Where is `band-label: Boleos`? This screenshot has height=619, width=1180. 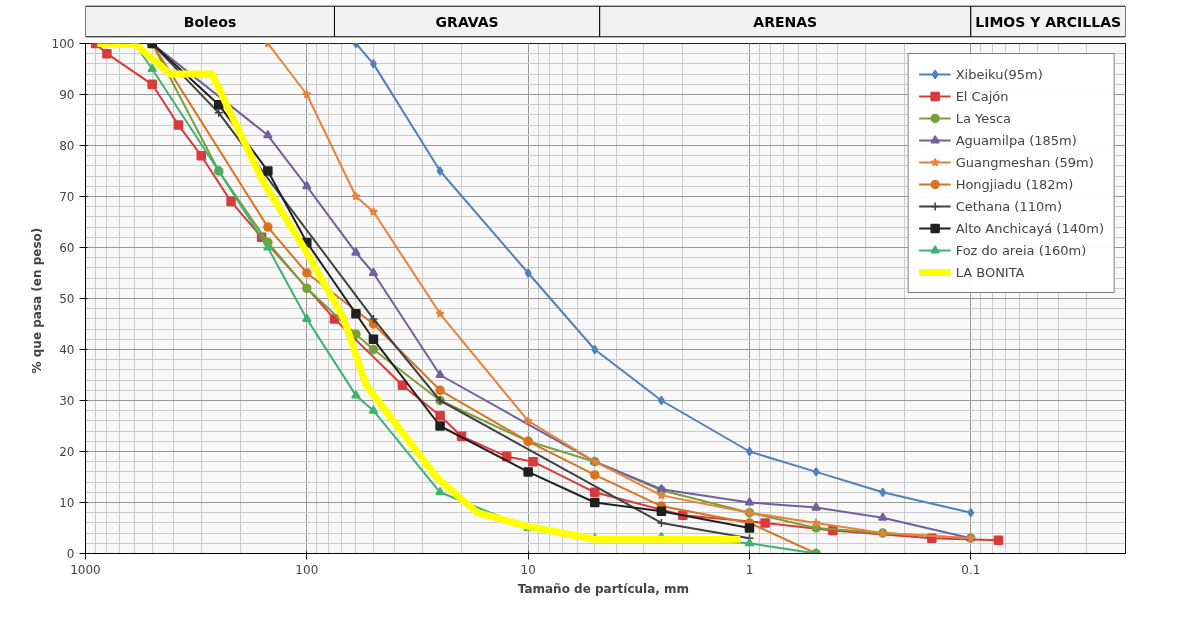 band-label: Boleos is located at coordinates (210, 21).